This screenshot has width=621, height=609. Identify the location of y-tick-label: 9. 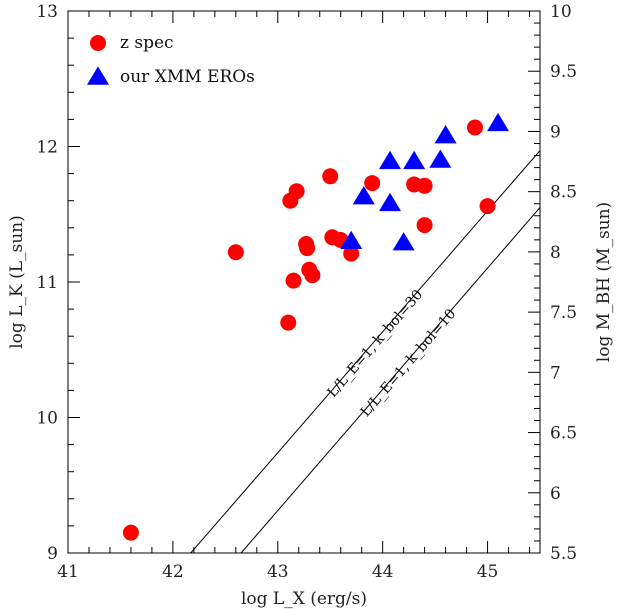
(52, 554).